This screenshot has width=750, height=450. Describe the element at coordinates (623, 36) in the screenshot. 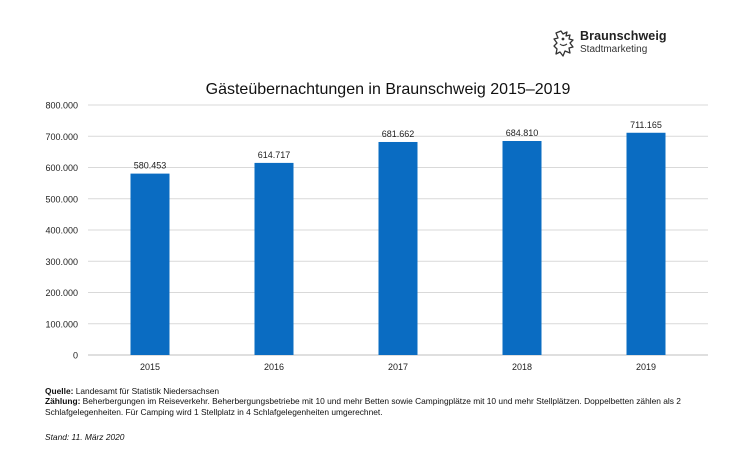

I see `logo-name: Braunschweig` at that location.